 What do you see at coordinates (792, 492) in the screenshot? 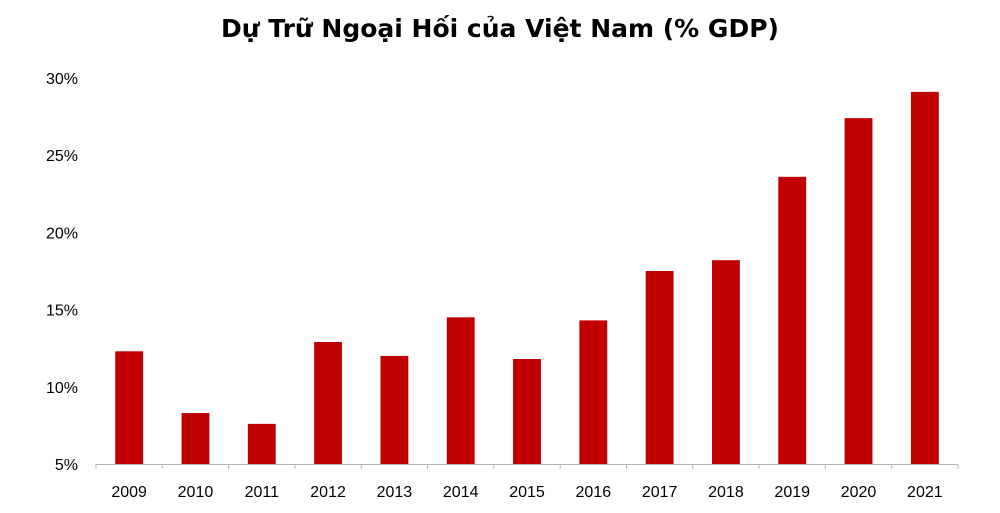
I see `x-tick-label: 2019` at bounding box center [792, 492].